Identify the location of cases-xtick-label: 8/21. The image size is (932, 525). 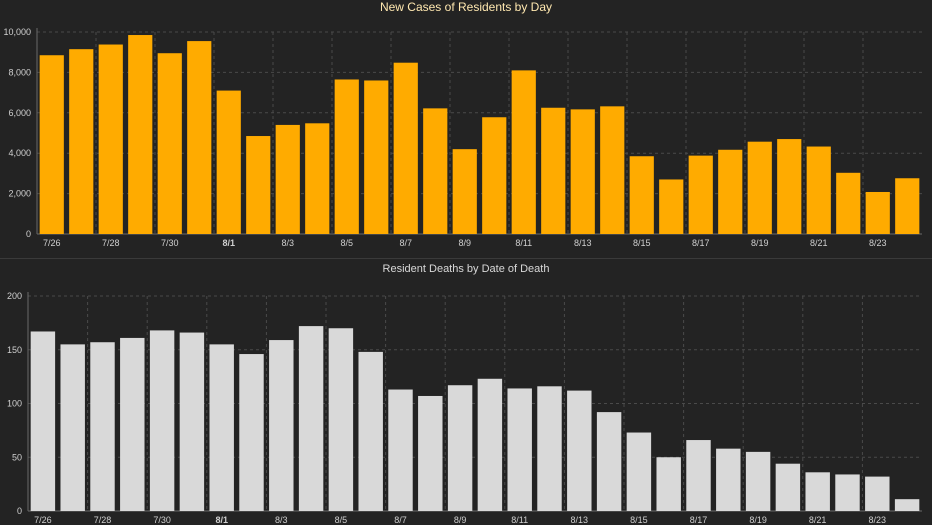
(819, 243).